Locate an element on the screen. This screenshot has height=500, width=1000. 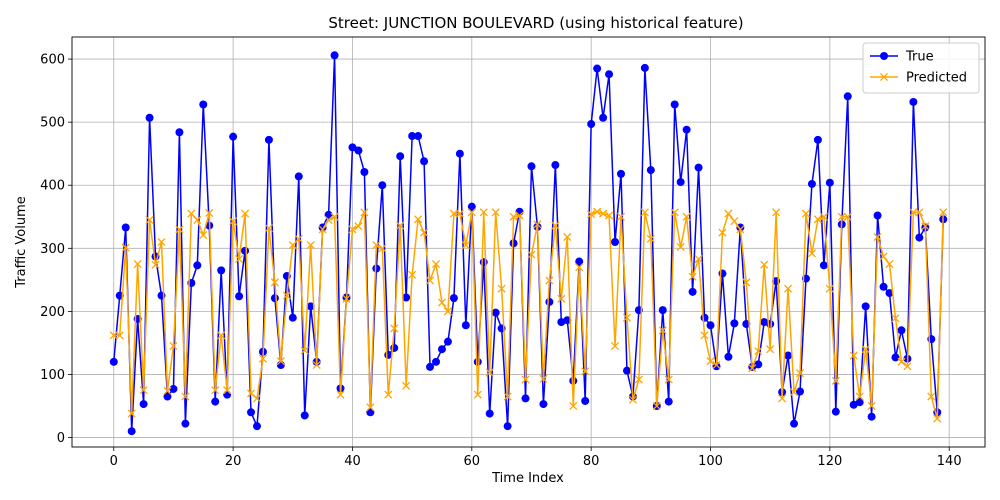
y-tick-label: 200 is located at coordinates (52, 312).